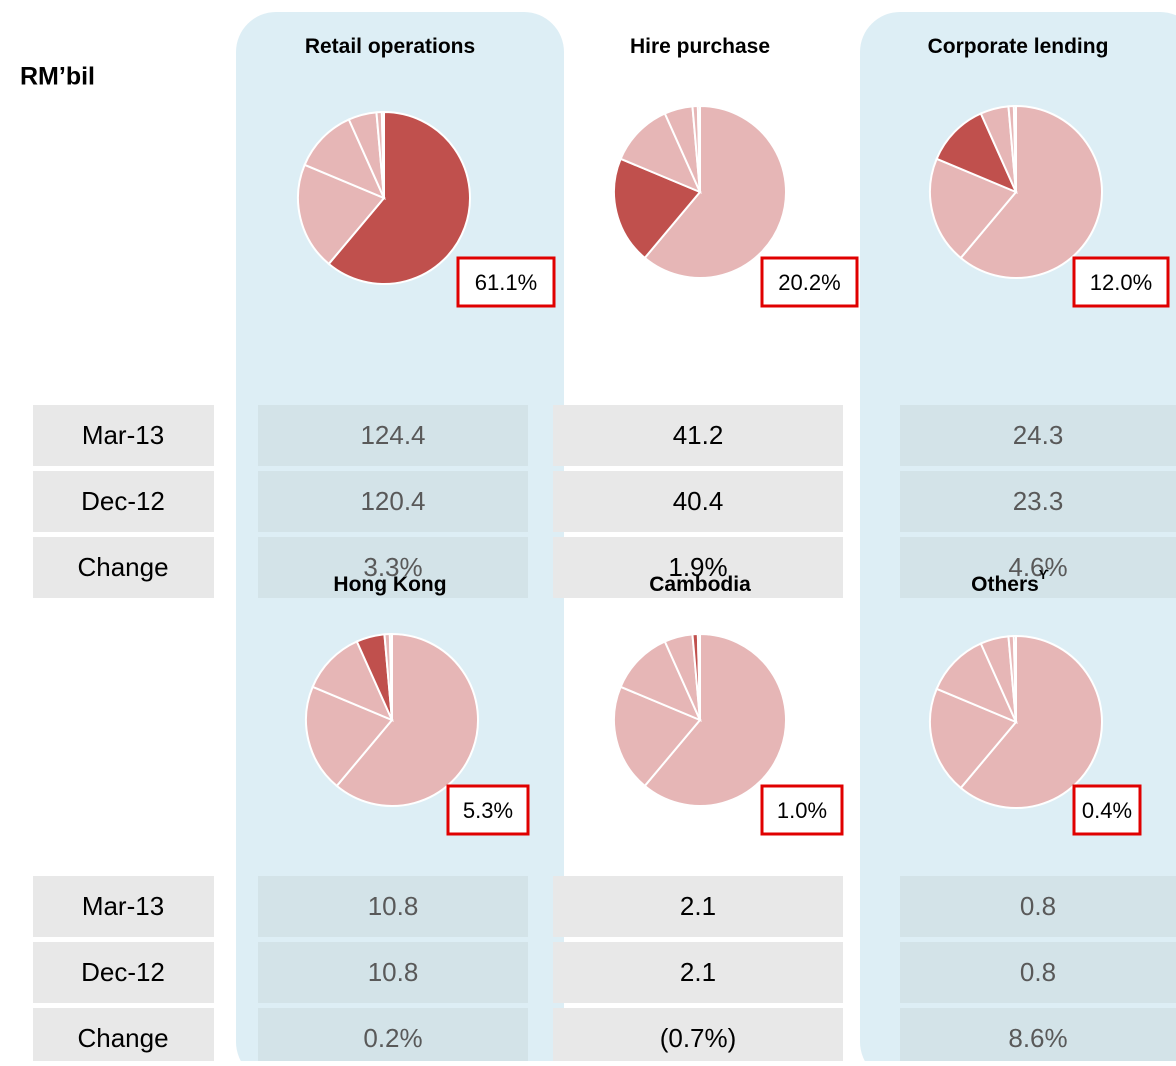 The image size is (1176, 1066). I want to click on share-label: 12.0%, so click(1121, 282).